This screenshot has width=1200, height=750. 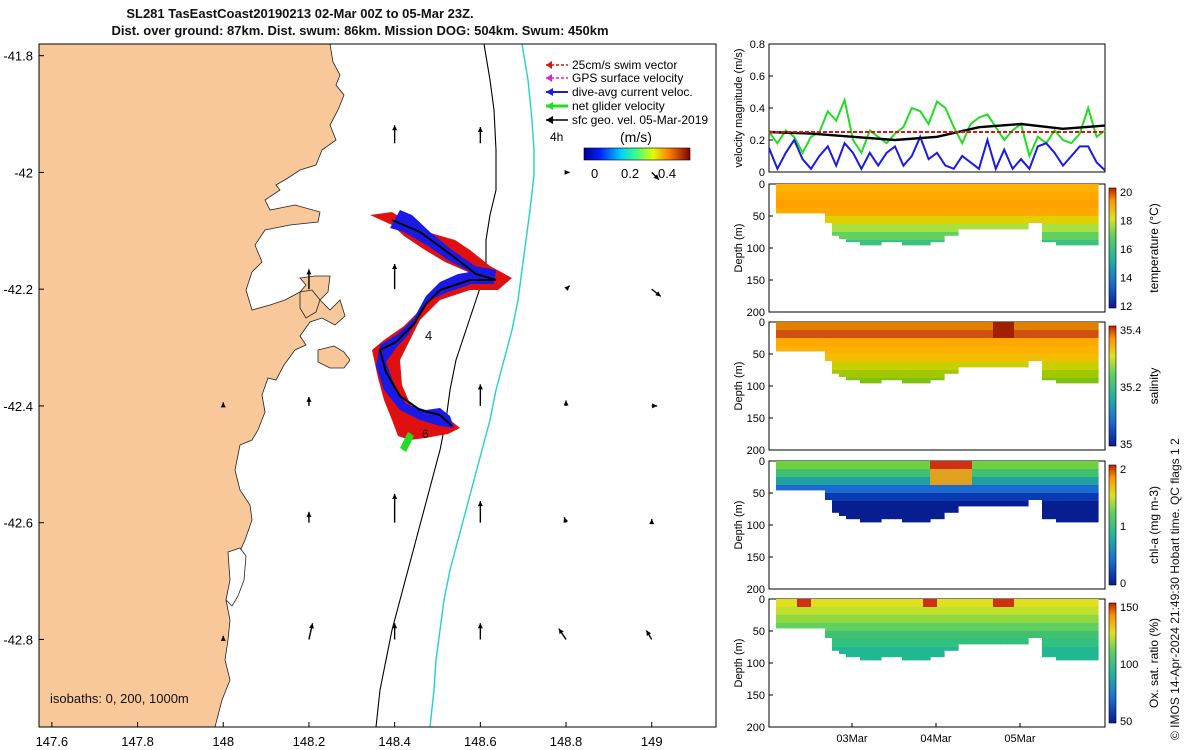 I want to click on section-colorbar-tick: 1, so click(x=1123, y=527).